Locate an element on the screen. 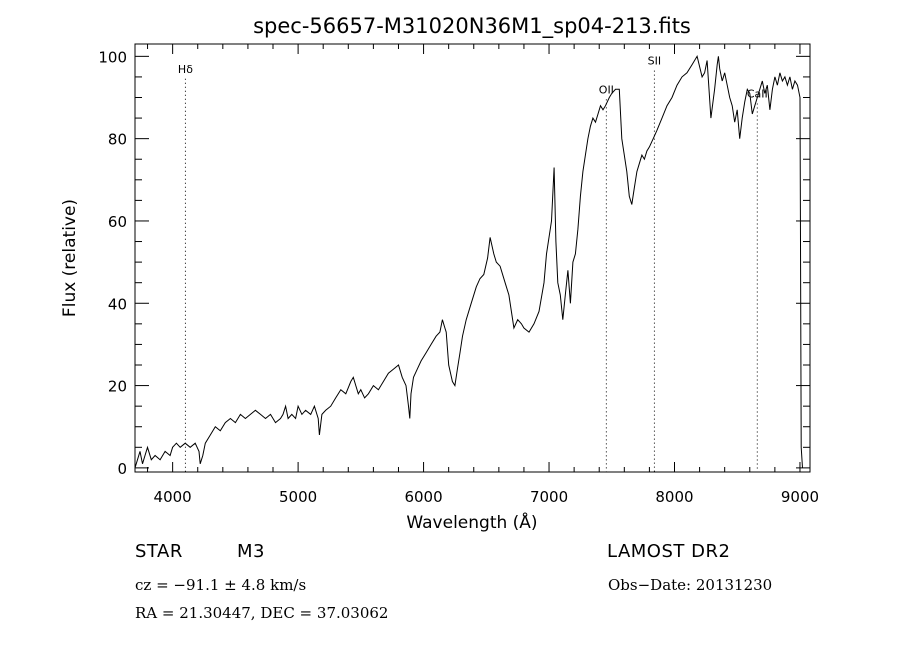 The height and width of the screenshot is (650, 900). object-subclass: M3 is located at coordinates (251, 551).